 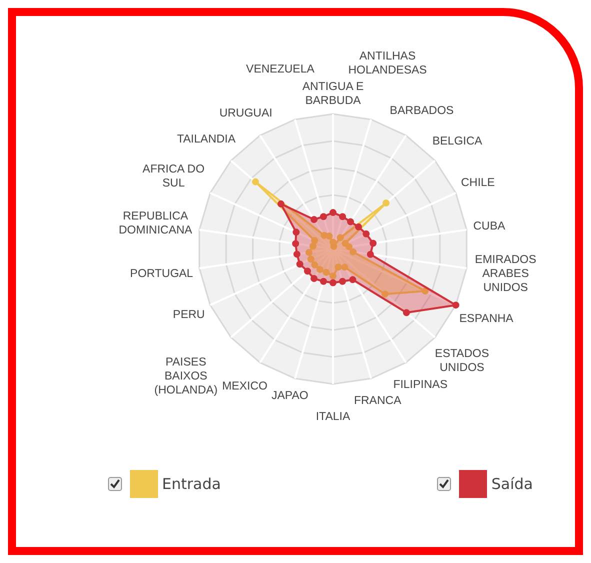 What do you see at coordinates (206, 139) in the screenshot?
I see `spoke-label: TAILANDIA` at bounding box center [206, 139].